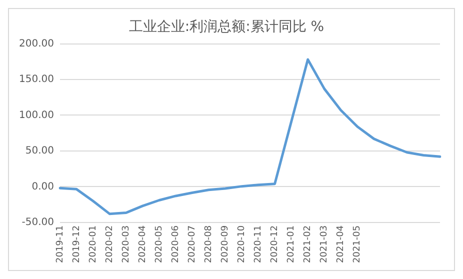 The width and height of the screenshot is (463, 279). Describe the element at coordinates (36, 115) in the screenshot. I see `y-tick-label: 100.00` at that location.